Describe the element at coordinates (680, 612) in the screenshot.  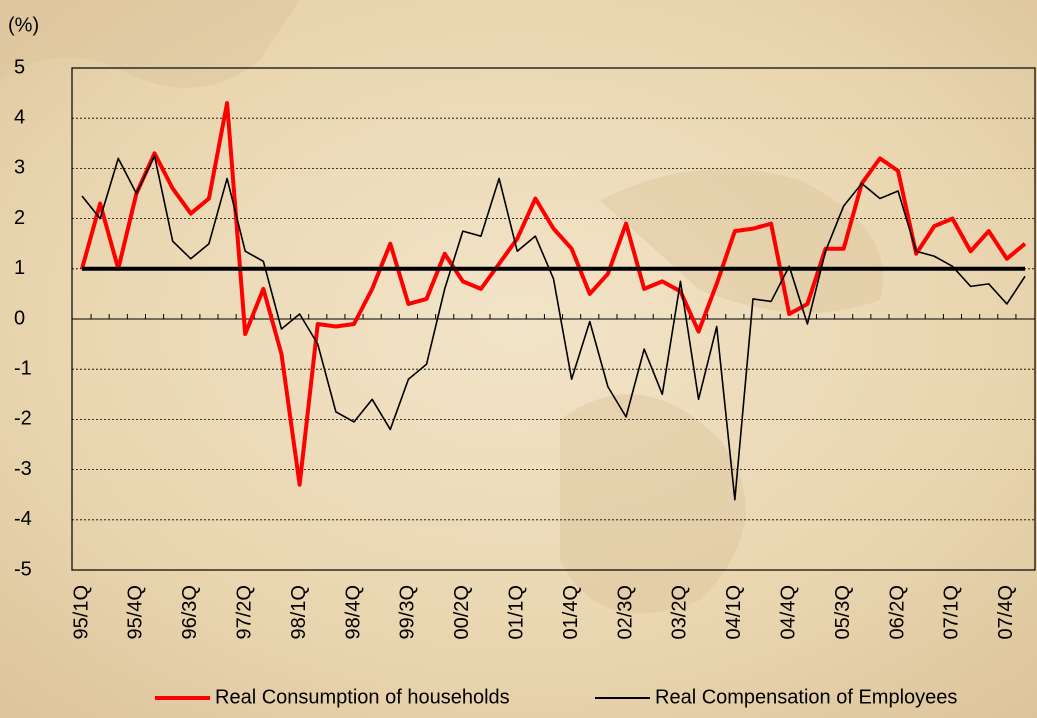
I see `x-tick-label: 03/2Q` at that location.